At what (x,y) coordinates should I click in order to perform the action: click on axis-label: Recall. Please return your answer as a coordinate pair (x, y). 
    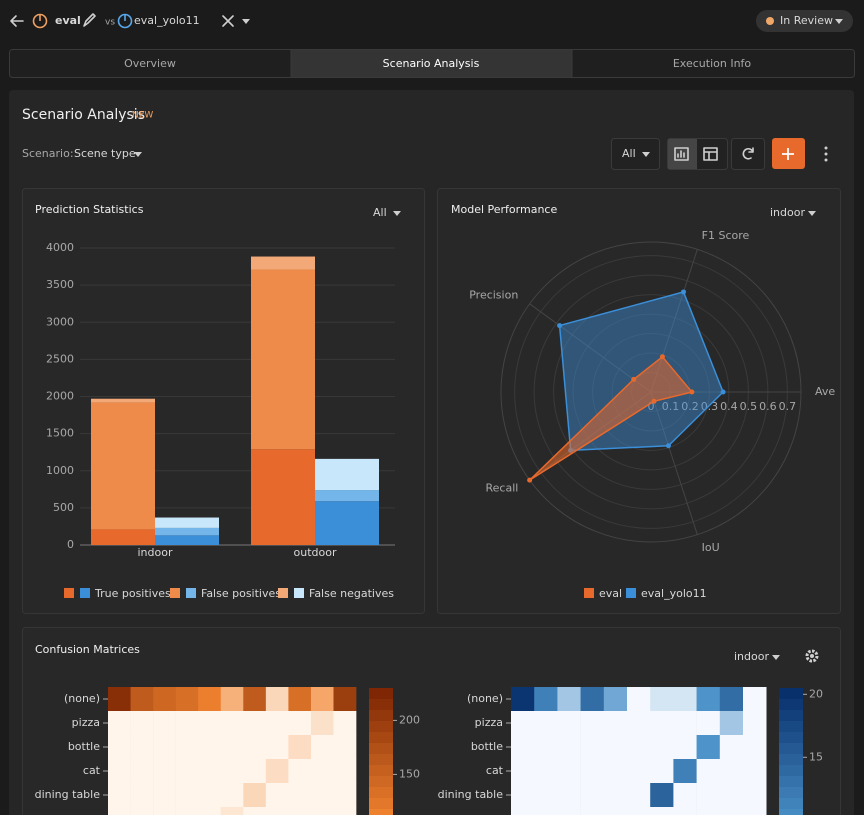
    Looking at the image, I should click on (501, 487).